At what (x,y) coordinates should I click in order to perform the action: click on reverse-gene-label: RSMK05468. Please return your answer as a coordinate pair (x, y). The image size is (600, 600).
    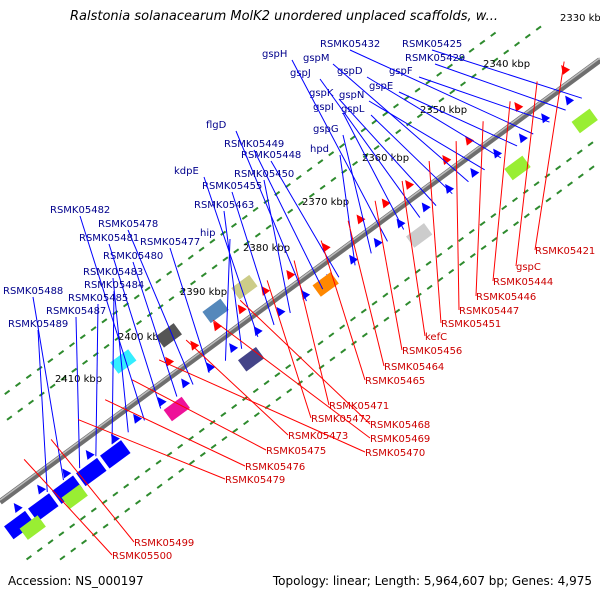
    Looking at the image, I should click on (400, 425).